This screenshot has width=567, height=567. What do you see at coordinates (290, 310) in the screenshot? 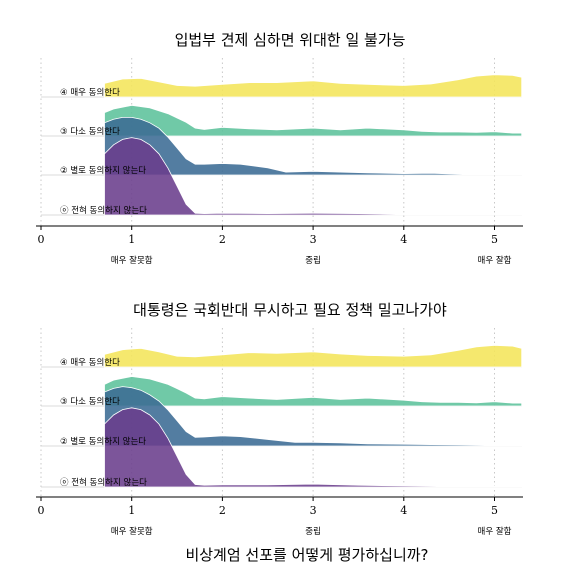
I see `chart-title: 대통령은 국회반대 무시하고 필요 정책 밀고나가야` at bounding box center [290, 310].